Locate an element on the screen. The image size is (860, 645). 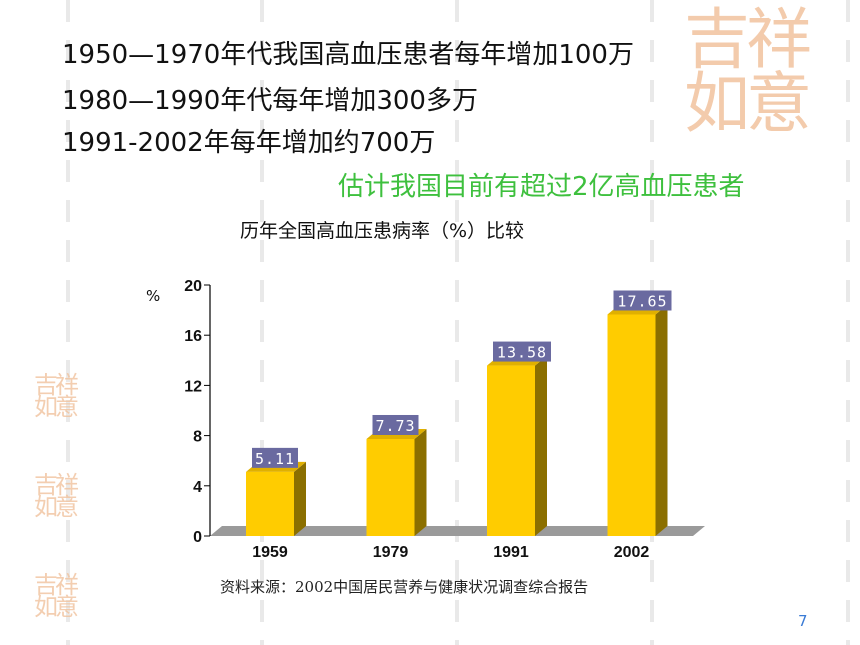
x-tick-label: 1979 is located at coordinates (391, 552).